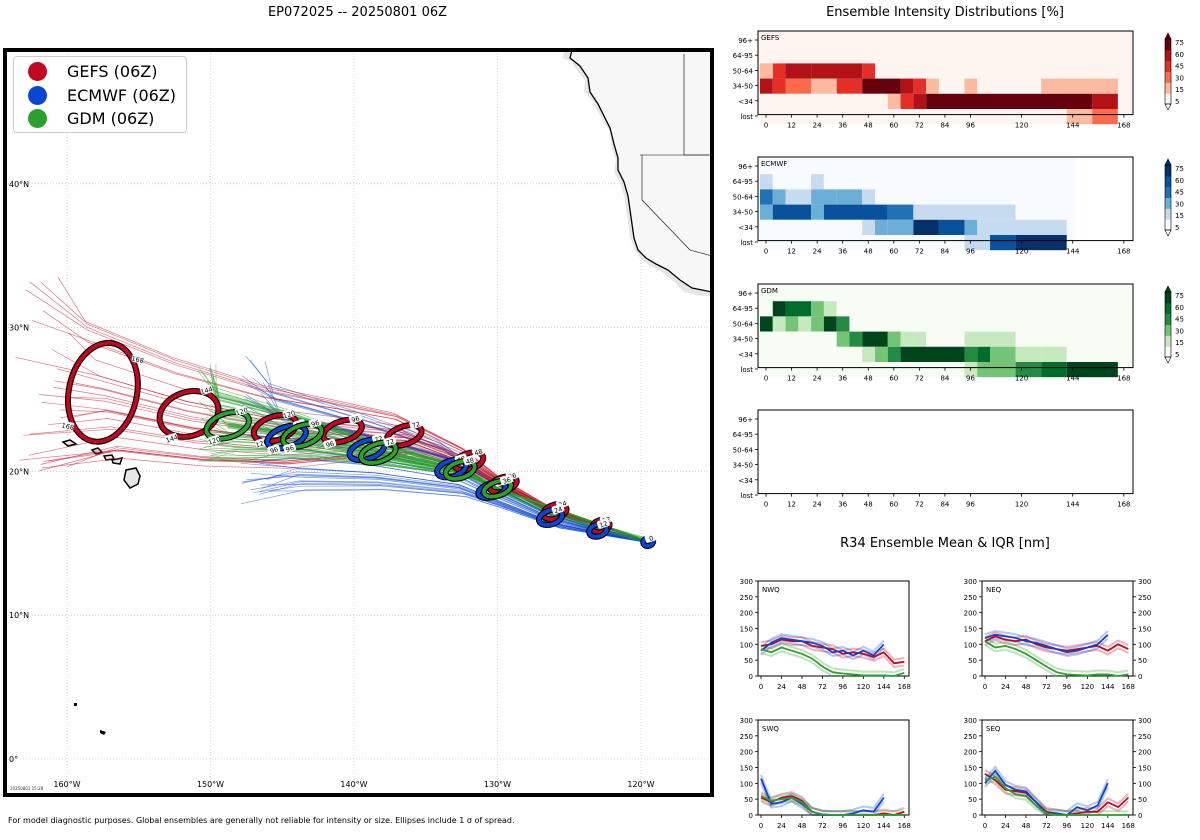 This screenshot has height=840, width=1200. I want to click on y-tick-label: 0, so click(975, 677).